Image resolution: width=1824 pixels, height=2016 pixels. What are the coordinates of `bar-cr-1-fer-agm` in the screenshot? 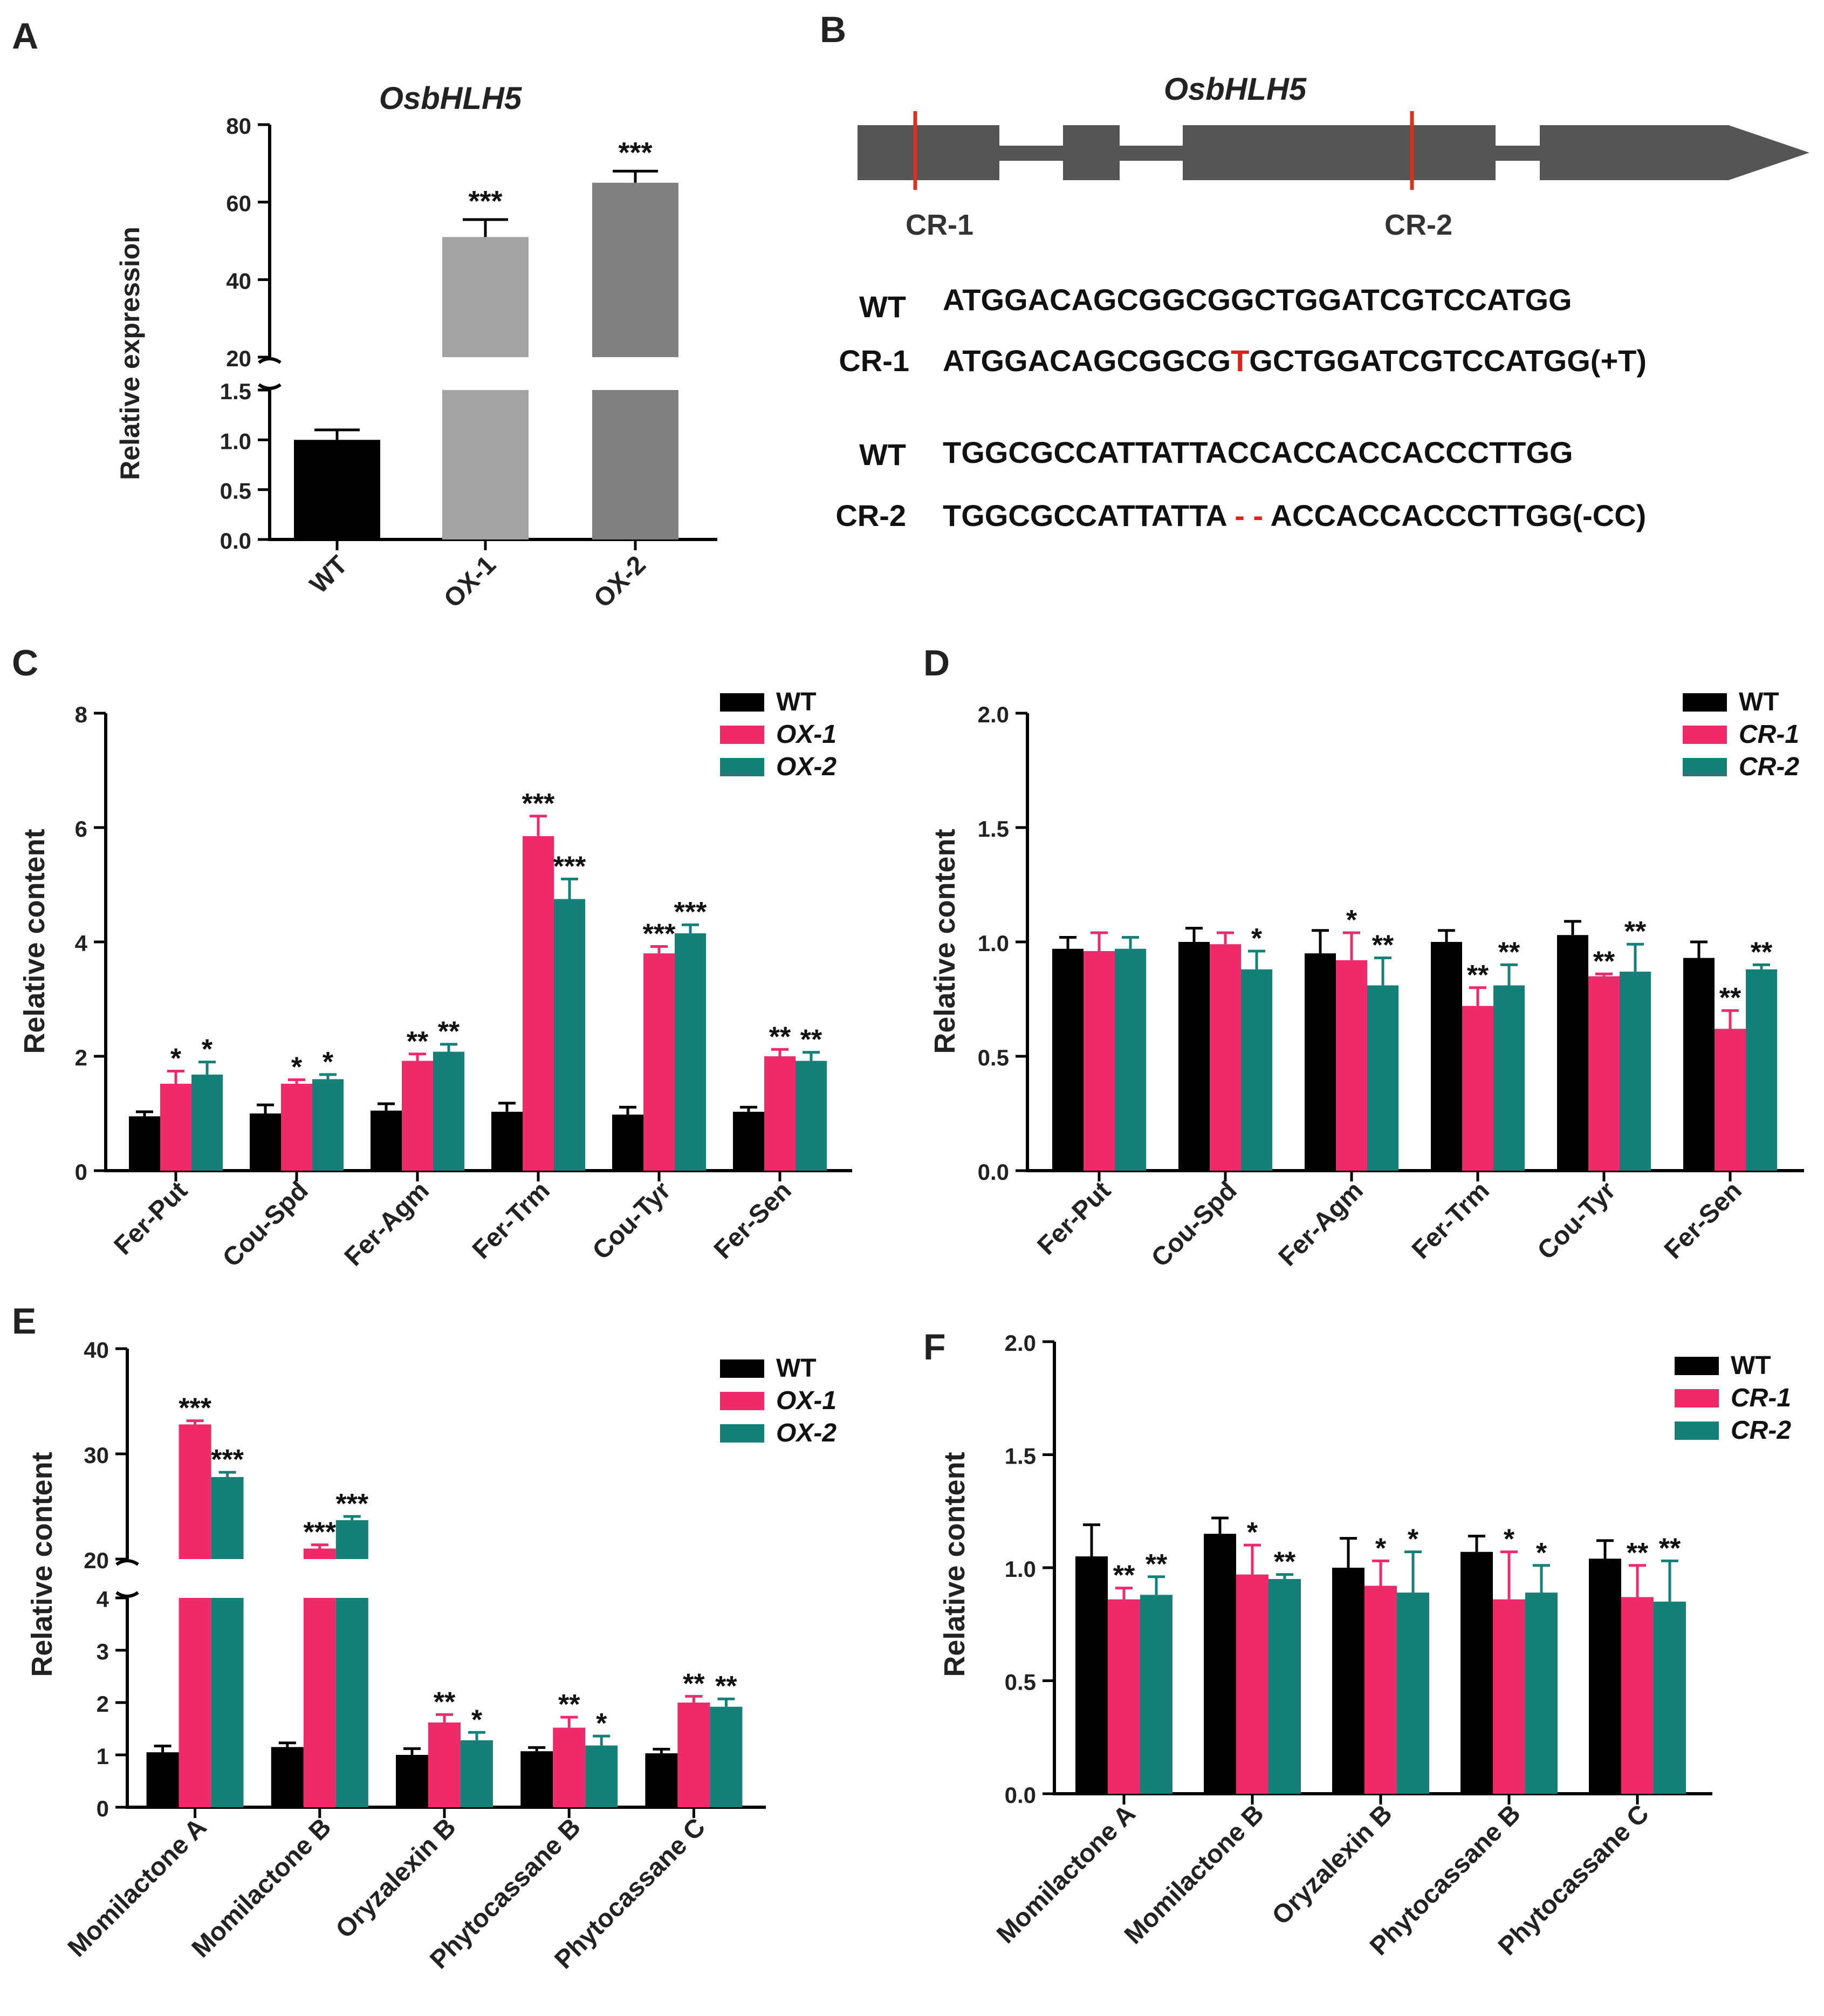 It's located at (1351, 1065).